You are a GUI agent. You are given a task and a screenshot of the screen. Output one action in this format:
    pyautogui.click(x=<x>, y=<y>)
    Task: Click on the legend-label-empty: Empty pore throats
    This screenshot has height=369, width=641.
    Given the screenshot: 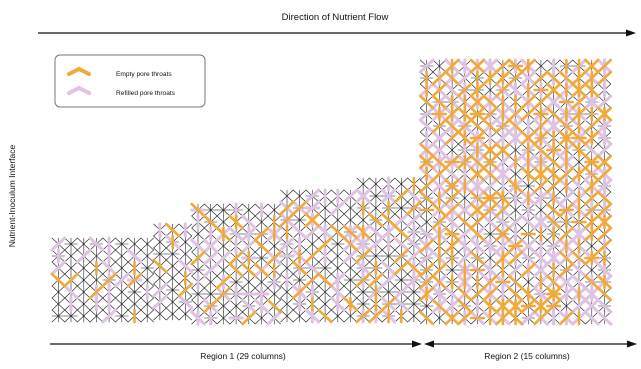 What is the action you would take?
    pyautogui.click(x=144, y=74)
    